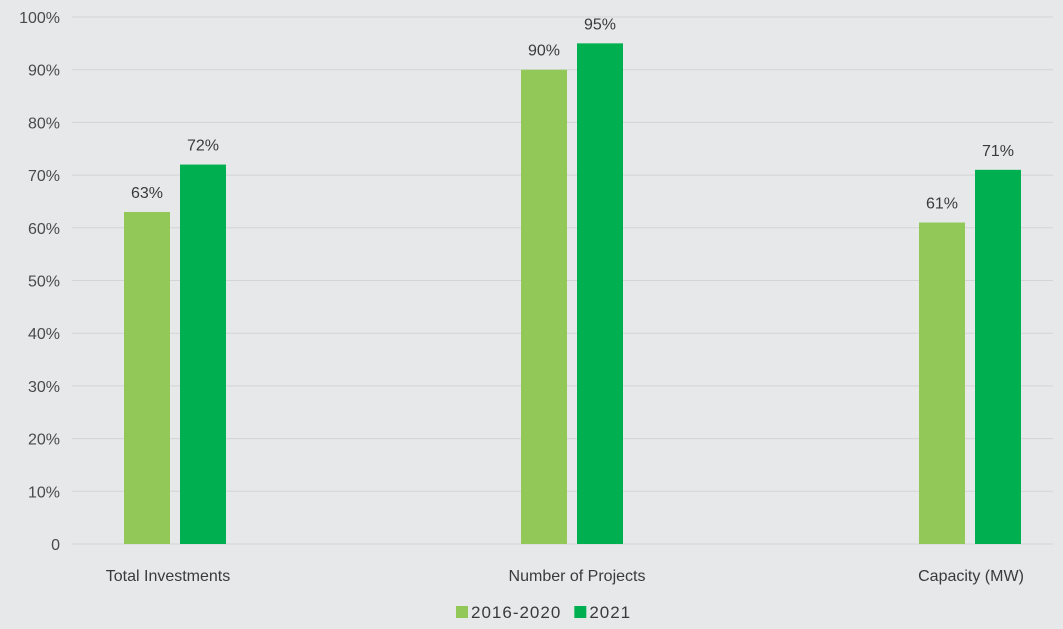  What do you see at coordinates (942, 204) in the screenshot?
I see `data-label: 61%` at bounding box center [942, 204].